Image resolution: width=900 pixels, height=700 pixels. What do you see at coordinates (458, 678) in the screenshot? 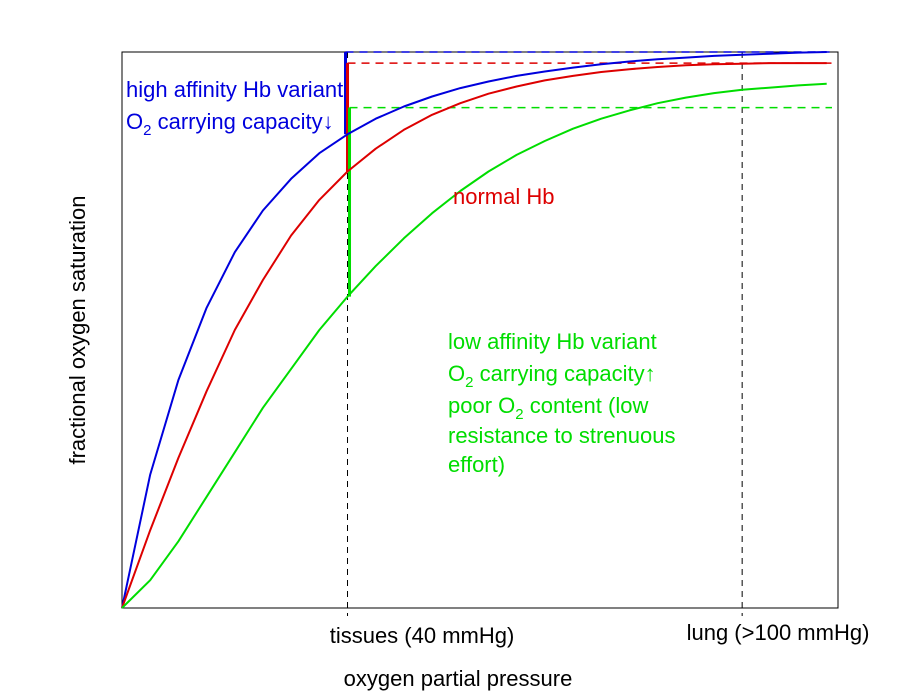
I see `x-axis-label: oxygen partial pressure` at bounding box center [458, 678].